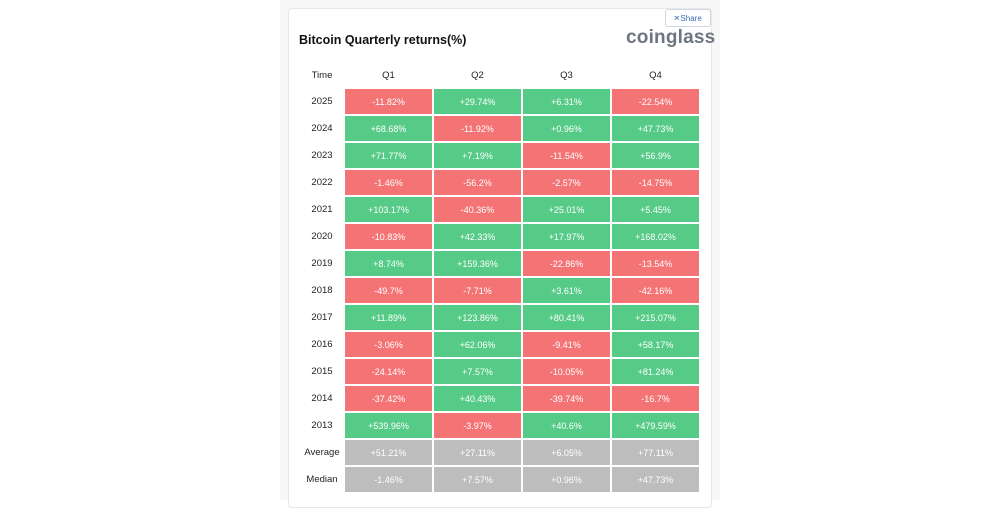 This screenshot has height=508, width=1000. I want to click on share-label: Share, so click(691, 18).